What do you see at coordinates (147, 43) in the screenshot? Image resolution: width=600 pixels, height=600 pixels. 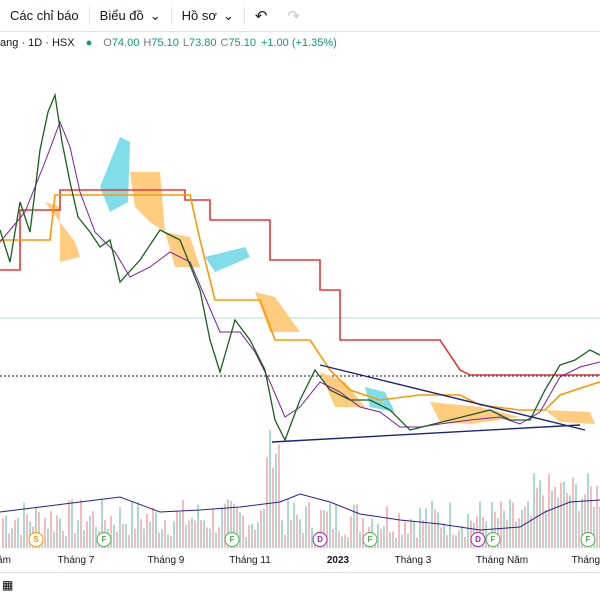 I see `ohlc-key: H` at bounding box center [147, 43].